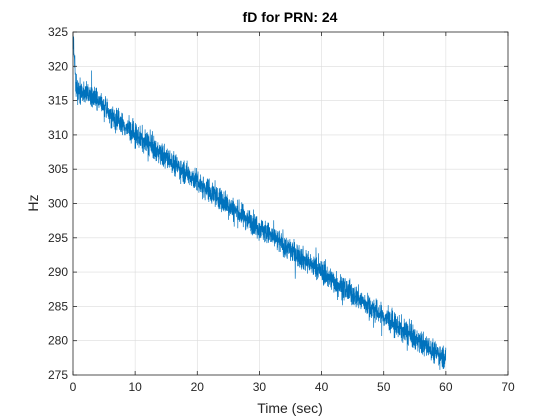  Describe the element at coordinates (508, 387) in the screenshot. I see `x-tick-label: 70` at that location.